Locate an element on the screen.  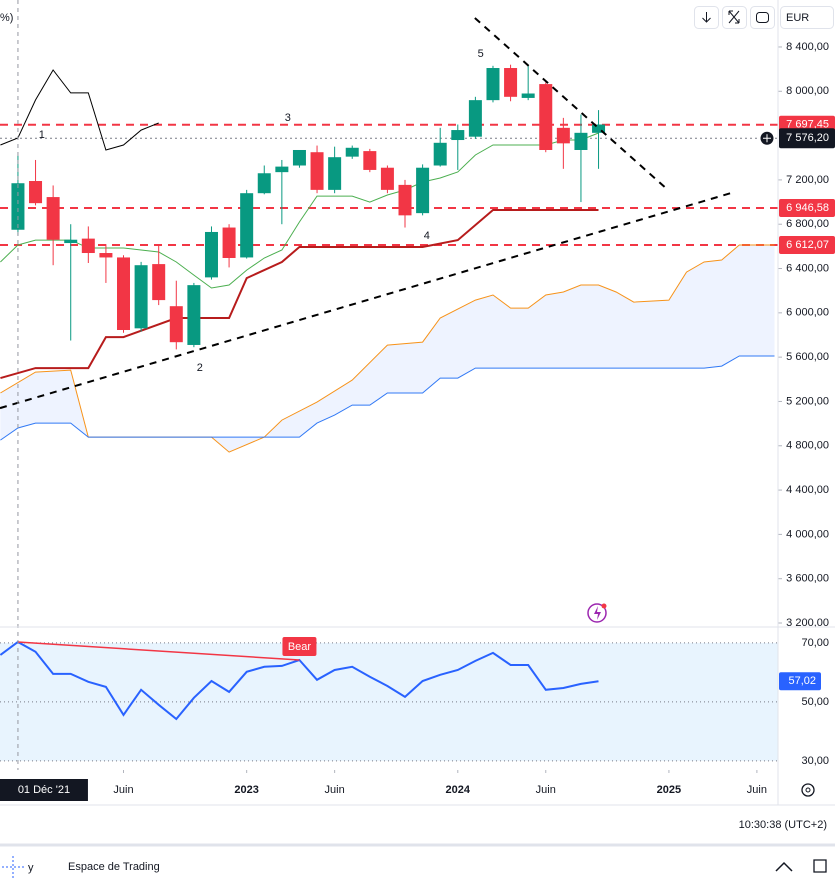
y-tick-label: 4 000,00 is located at coordinates (807, 534).